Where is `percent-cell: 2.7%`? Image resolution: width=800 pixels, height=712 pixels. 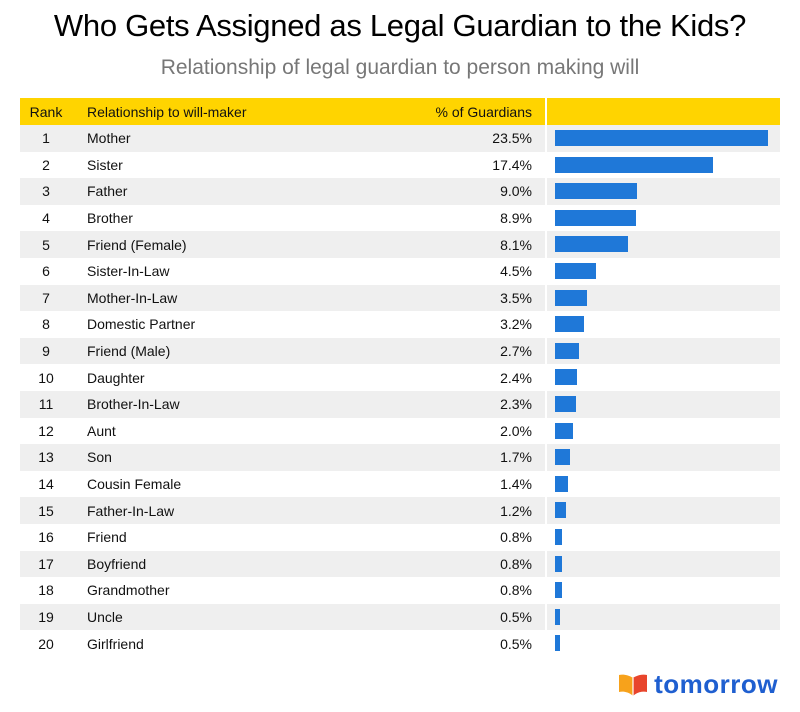
percent-cell: 2.7% is located at coordinates (516, 351).